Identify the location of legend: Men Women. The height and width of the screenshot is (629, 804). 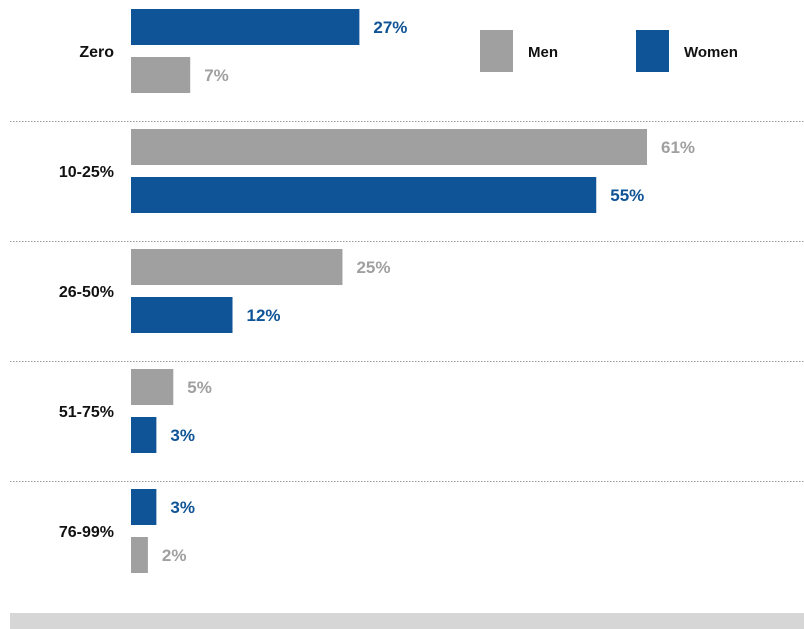
(609, 51).